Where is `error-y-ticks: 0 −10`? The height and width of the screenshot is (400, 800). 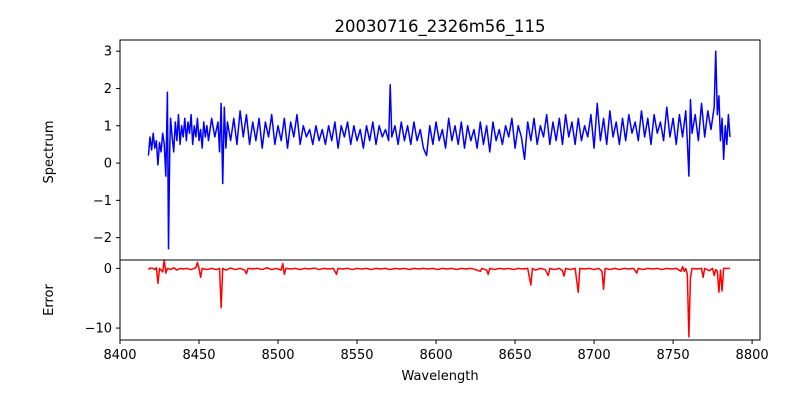 error-y-ticks: 0 −10 is located at coordinates (102, 299).